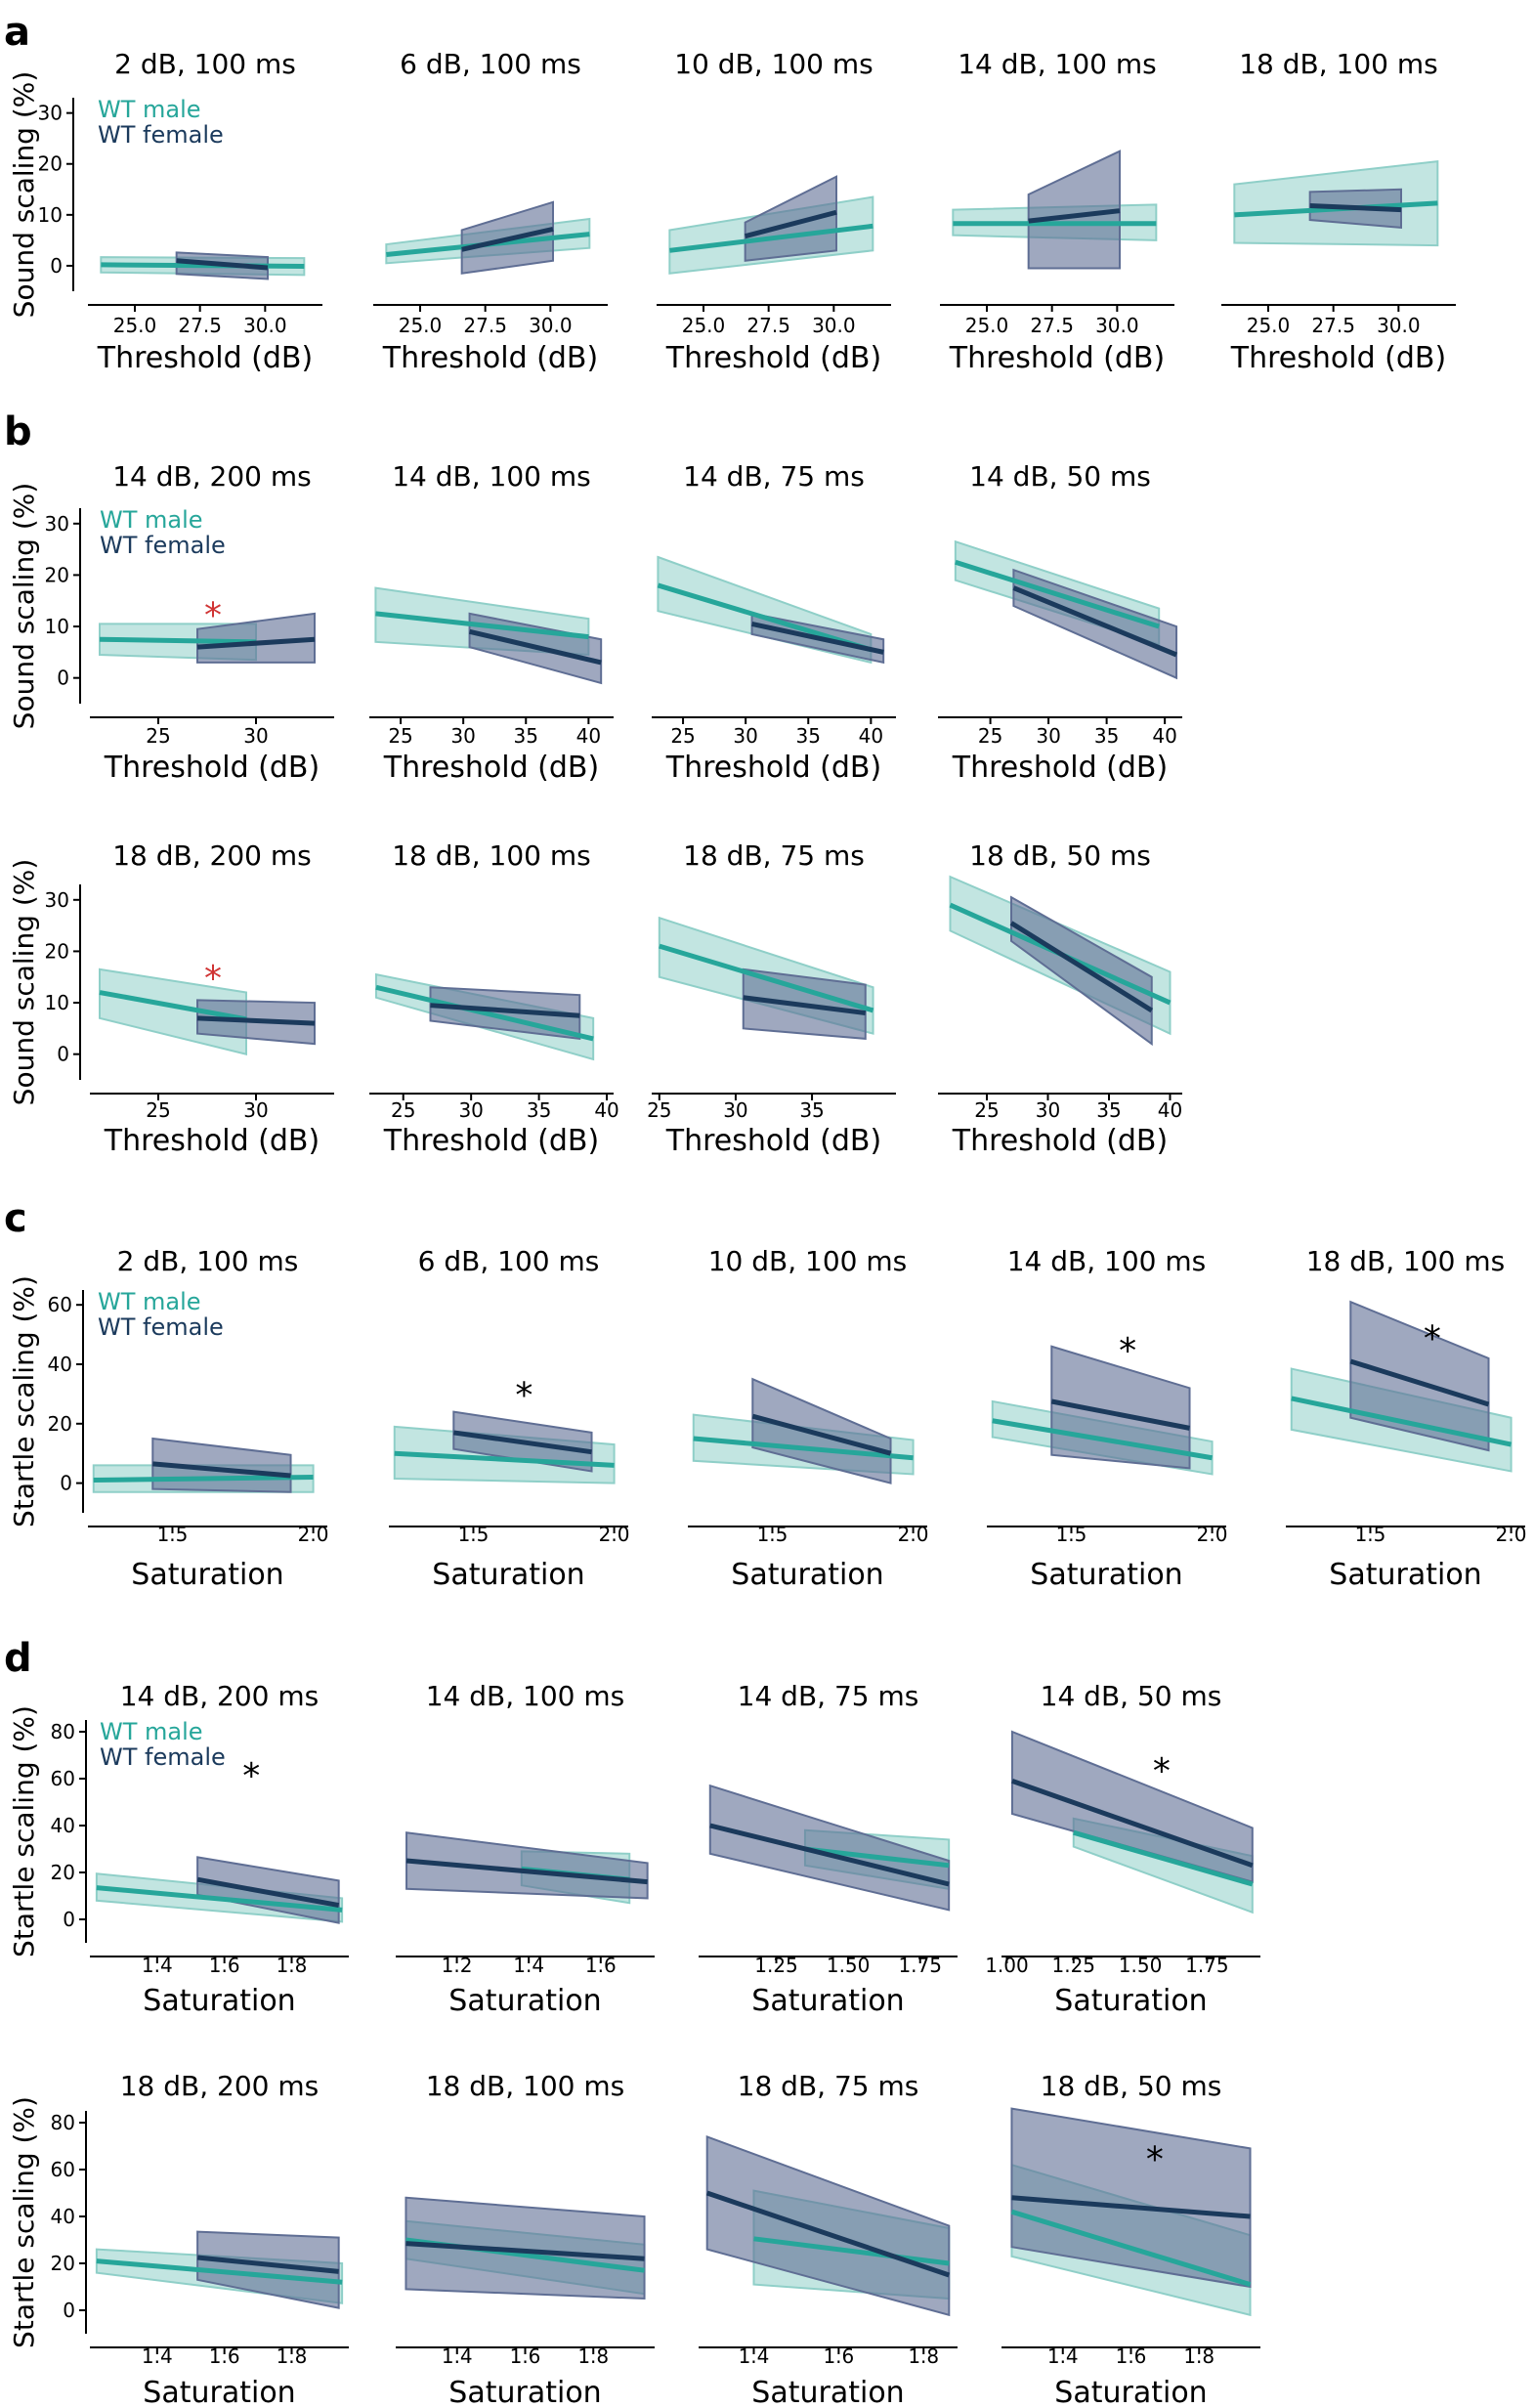 The image size is (1534, 2408). Describe the element at coordinates (920, 1966) in the screenshot. I see `x-tick-label: 1.75` at that location.